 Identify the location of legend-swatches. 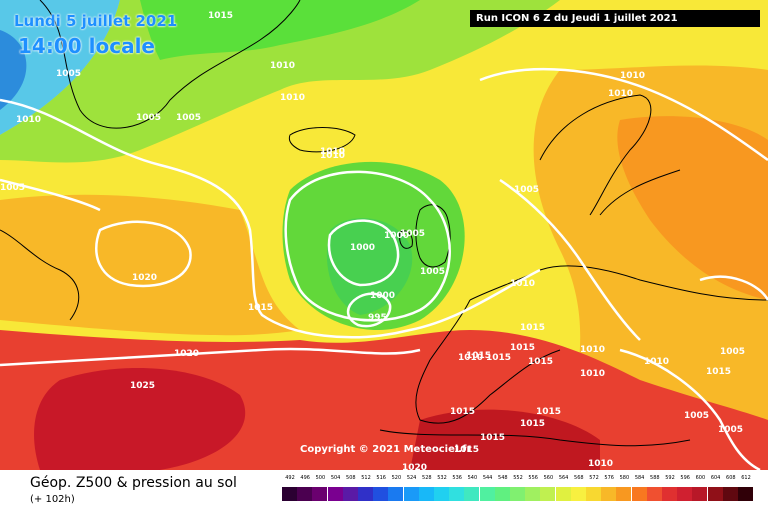
(517, 494).